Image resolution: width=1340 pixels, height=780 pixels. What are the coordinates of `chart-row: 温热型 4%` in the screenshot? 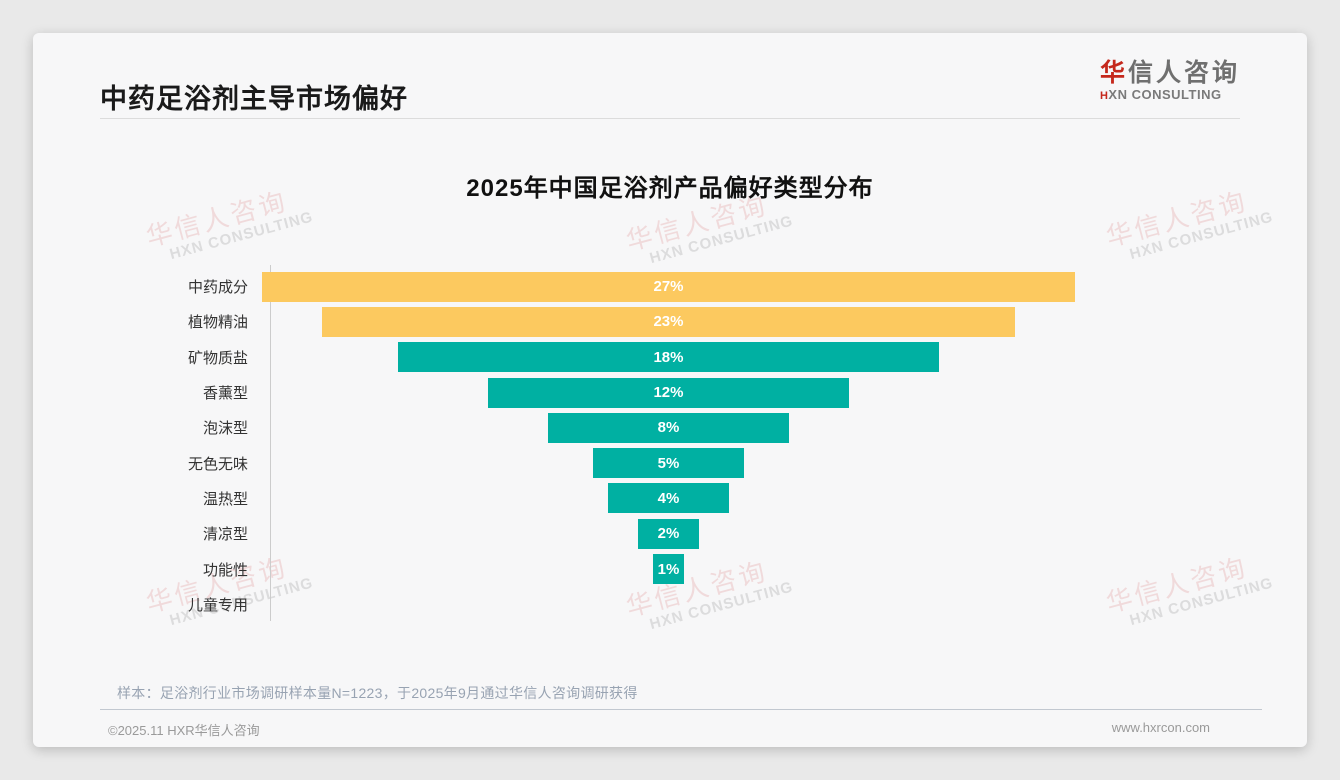 It's located at (583, 498).